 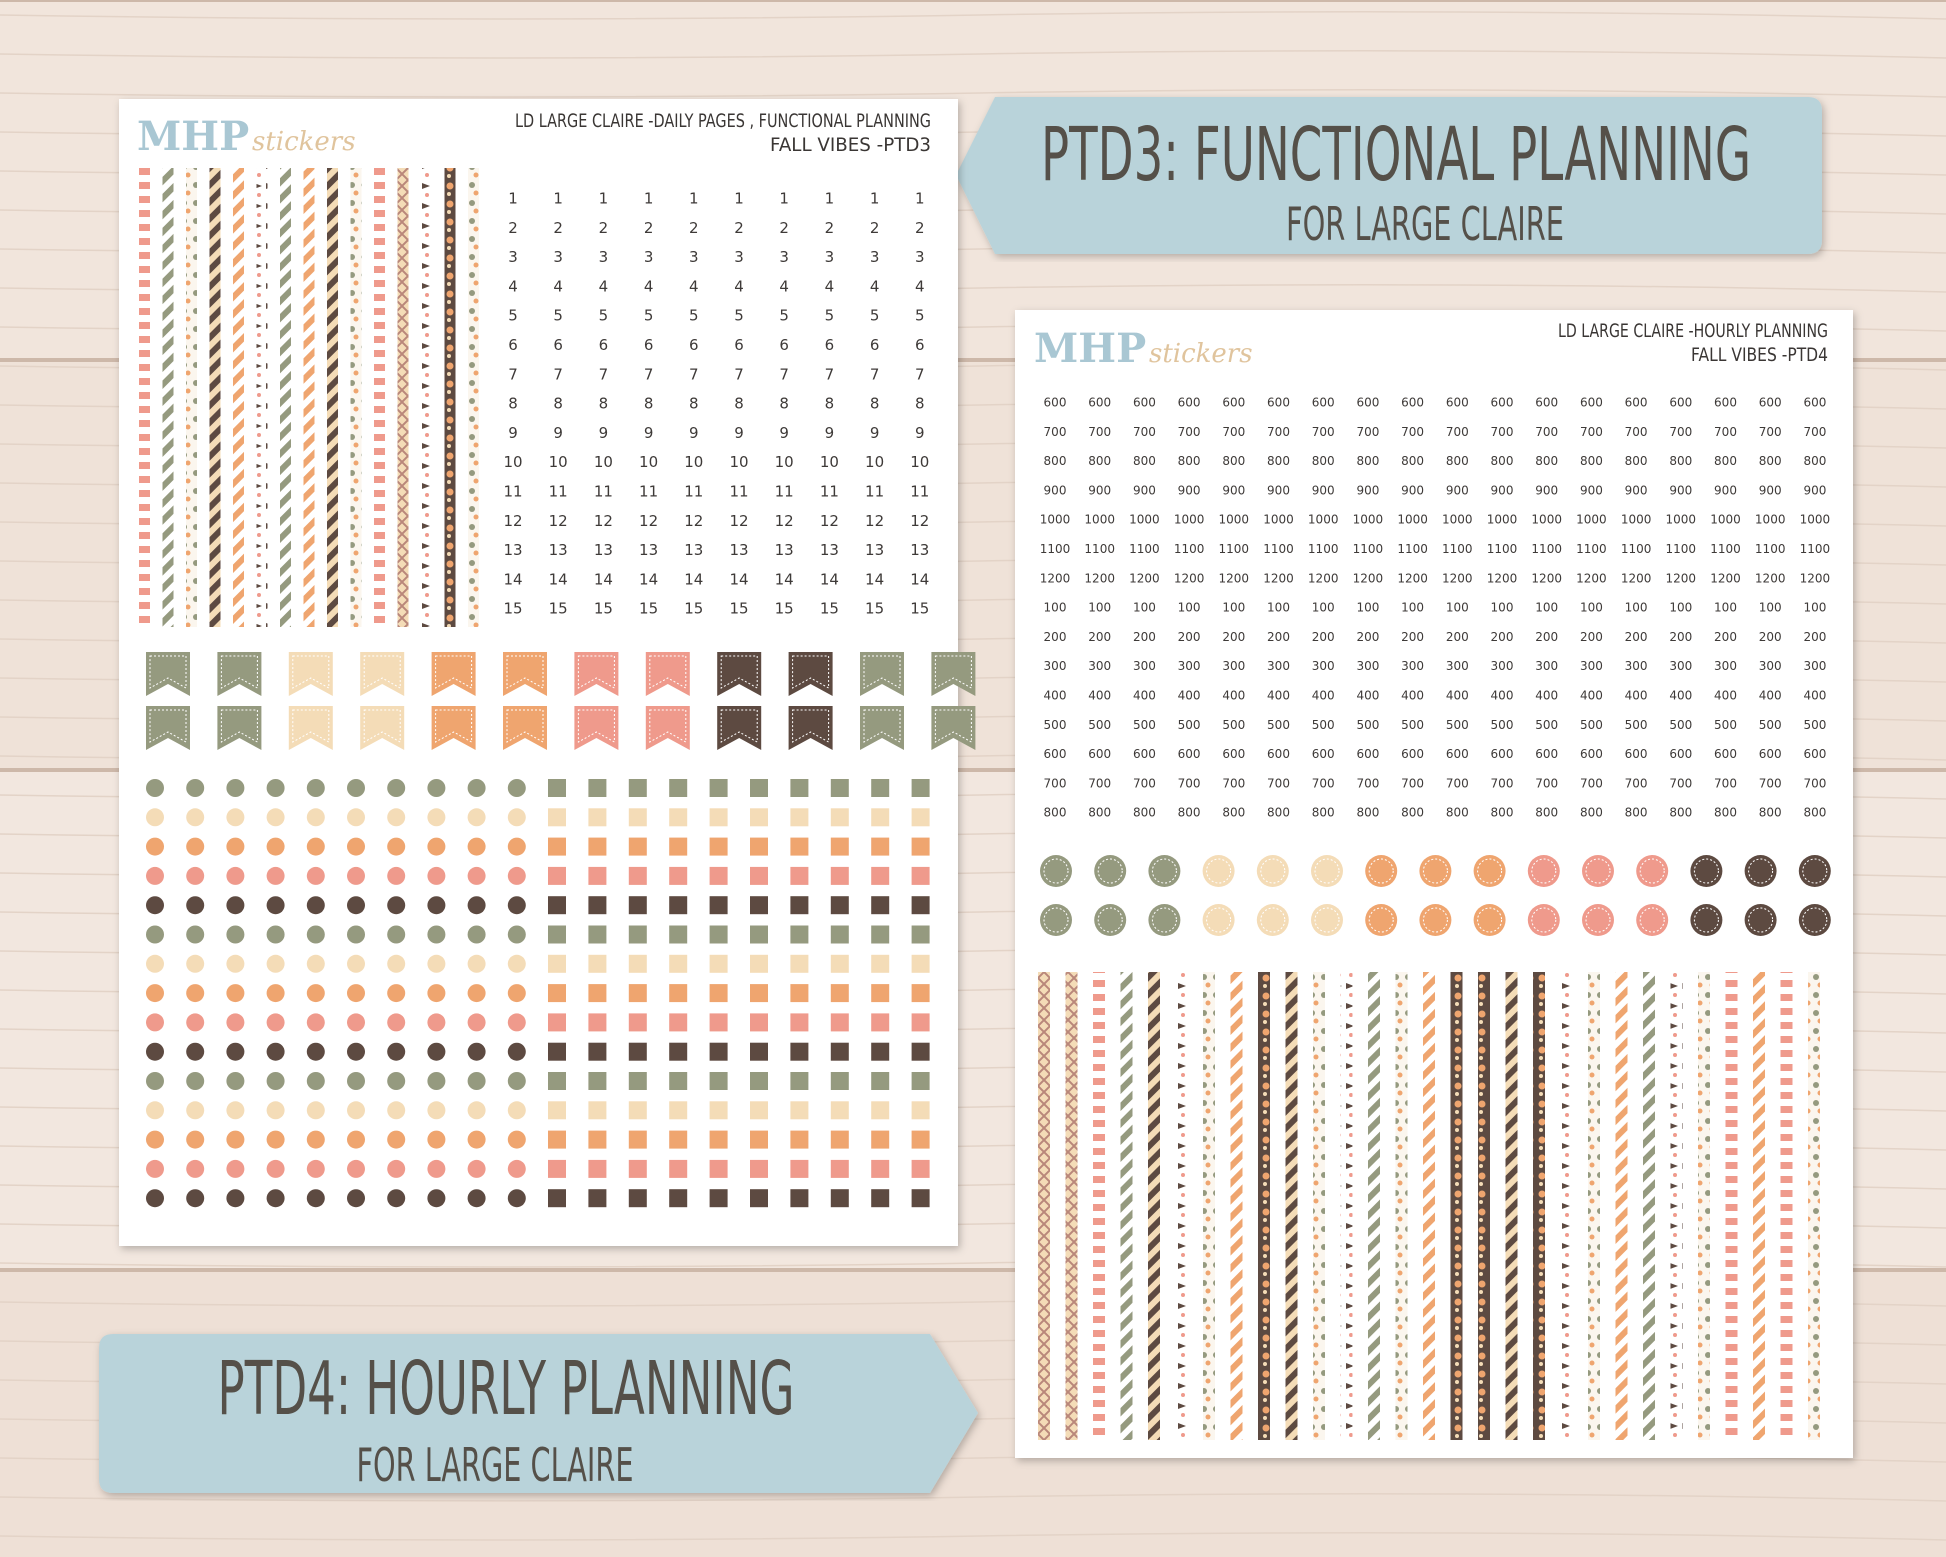 What do you see at coordinates (811, 726) in the screenshot?
I see `flag-stitch` at bounding box center [811, 726].